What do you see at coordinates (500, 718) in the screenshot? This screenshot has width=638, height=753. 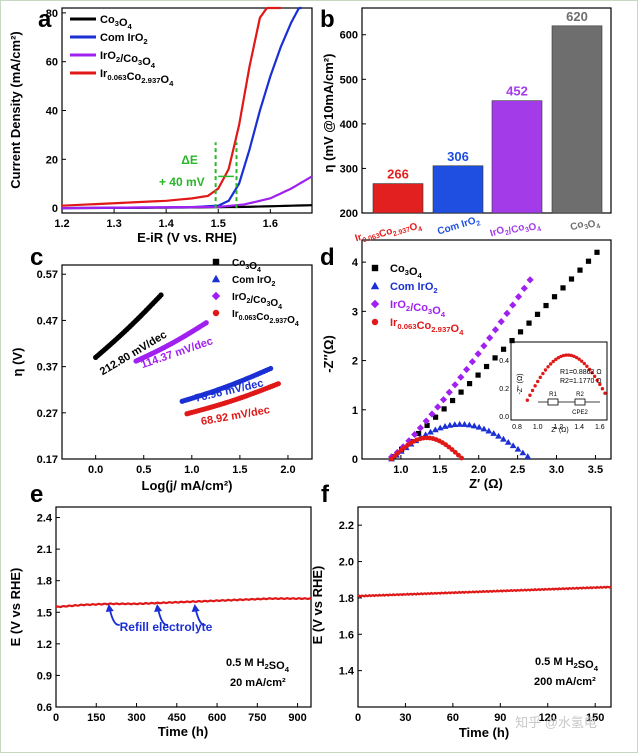 I see `panel-f-xtick-label: 90` at bounding box center [500, 718].